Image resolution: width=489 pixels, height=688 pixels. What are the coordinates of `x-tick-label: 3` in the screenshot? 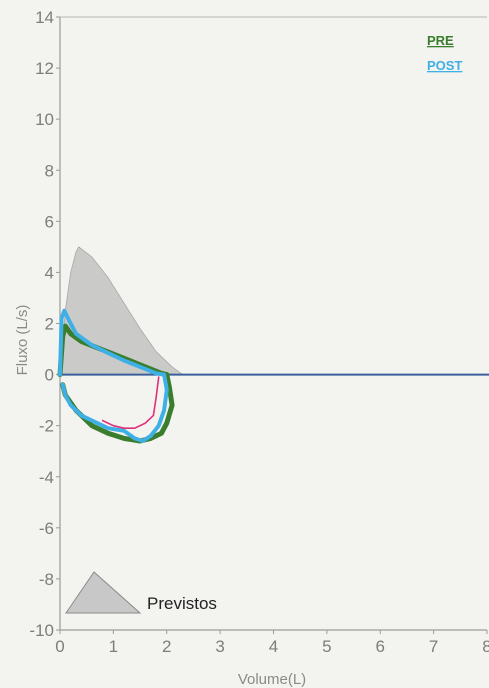 It's located at (219, 646).